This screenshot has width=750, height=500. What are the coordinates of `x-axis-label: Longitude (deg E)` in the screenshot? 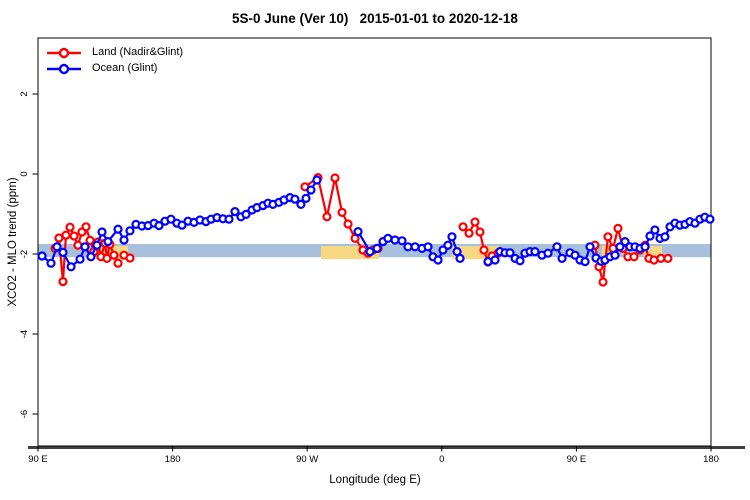 It's located at (375, 480).